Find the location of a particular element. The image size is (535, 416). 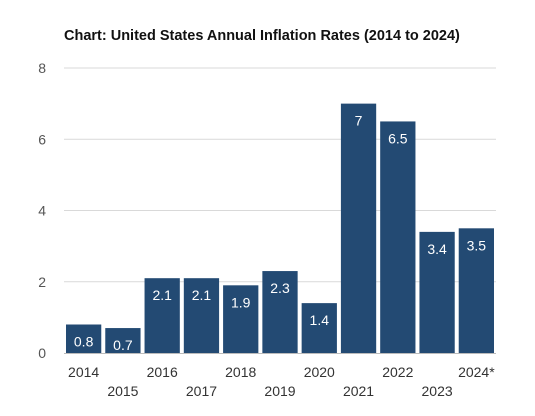

x-tick-label: 2023 is located at coordinates (437, 391).